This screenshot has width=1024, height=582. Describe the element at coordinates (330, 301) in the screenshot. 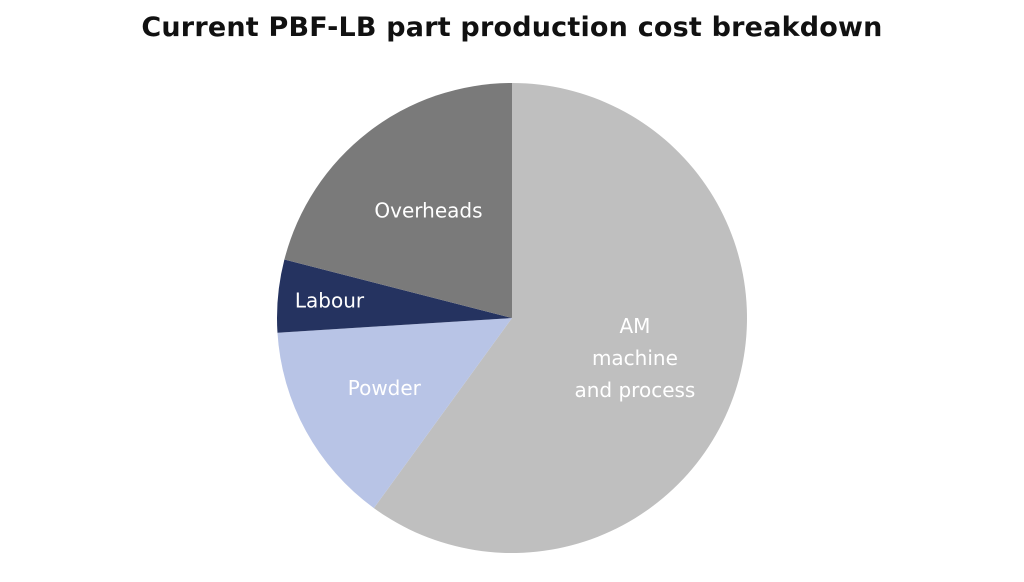

I see `slice-label-labour: Labour` at that location.